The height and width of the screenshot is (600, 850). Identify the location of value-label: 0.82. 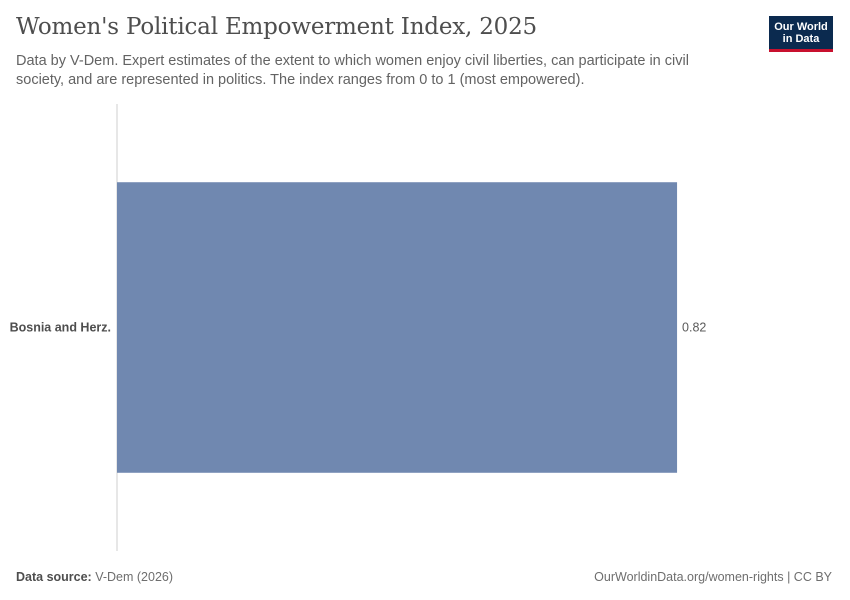
(694, 328).